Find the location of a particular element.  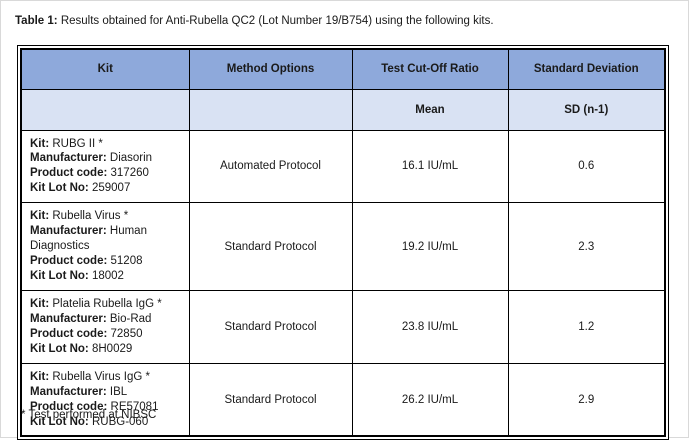

manufacturer-line: Manufacturer: Human Diagnostics is located at coordinates (88, 239).